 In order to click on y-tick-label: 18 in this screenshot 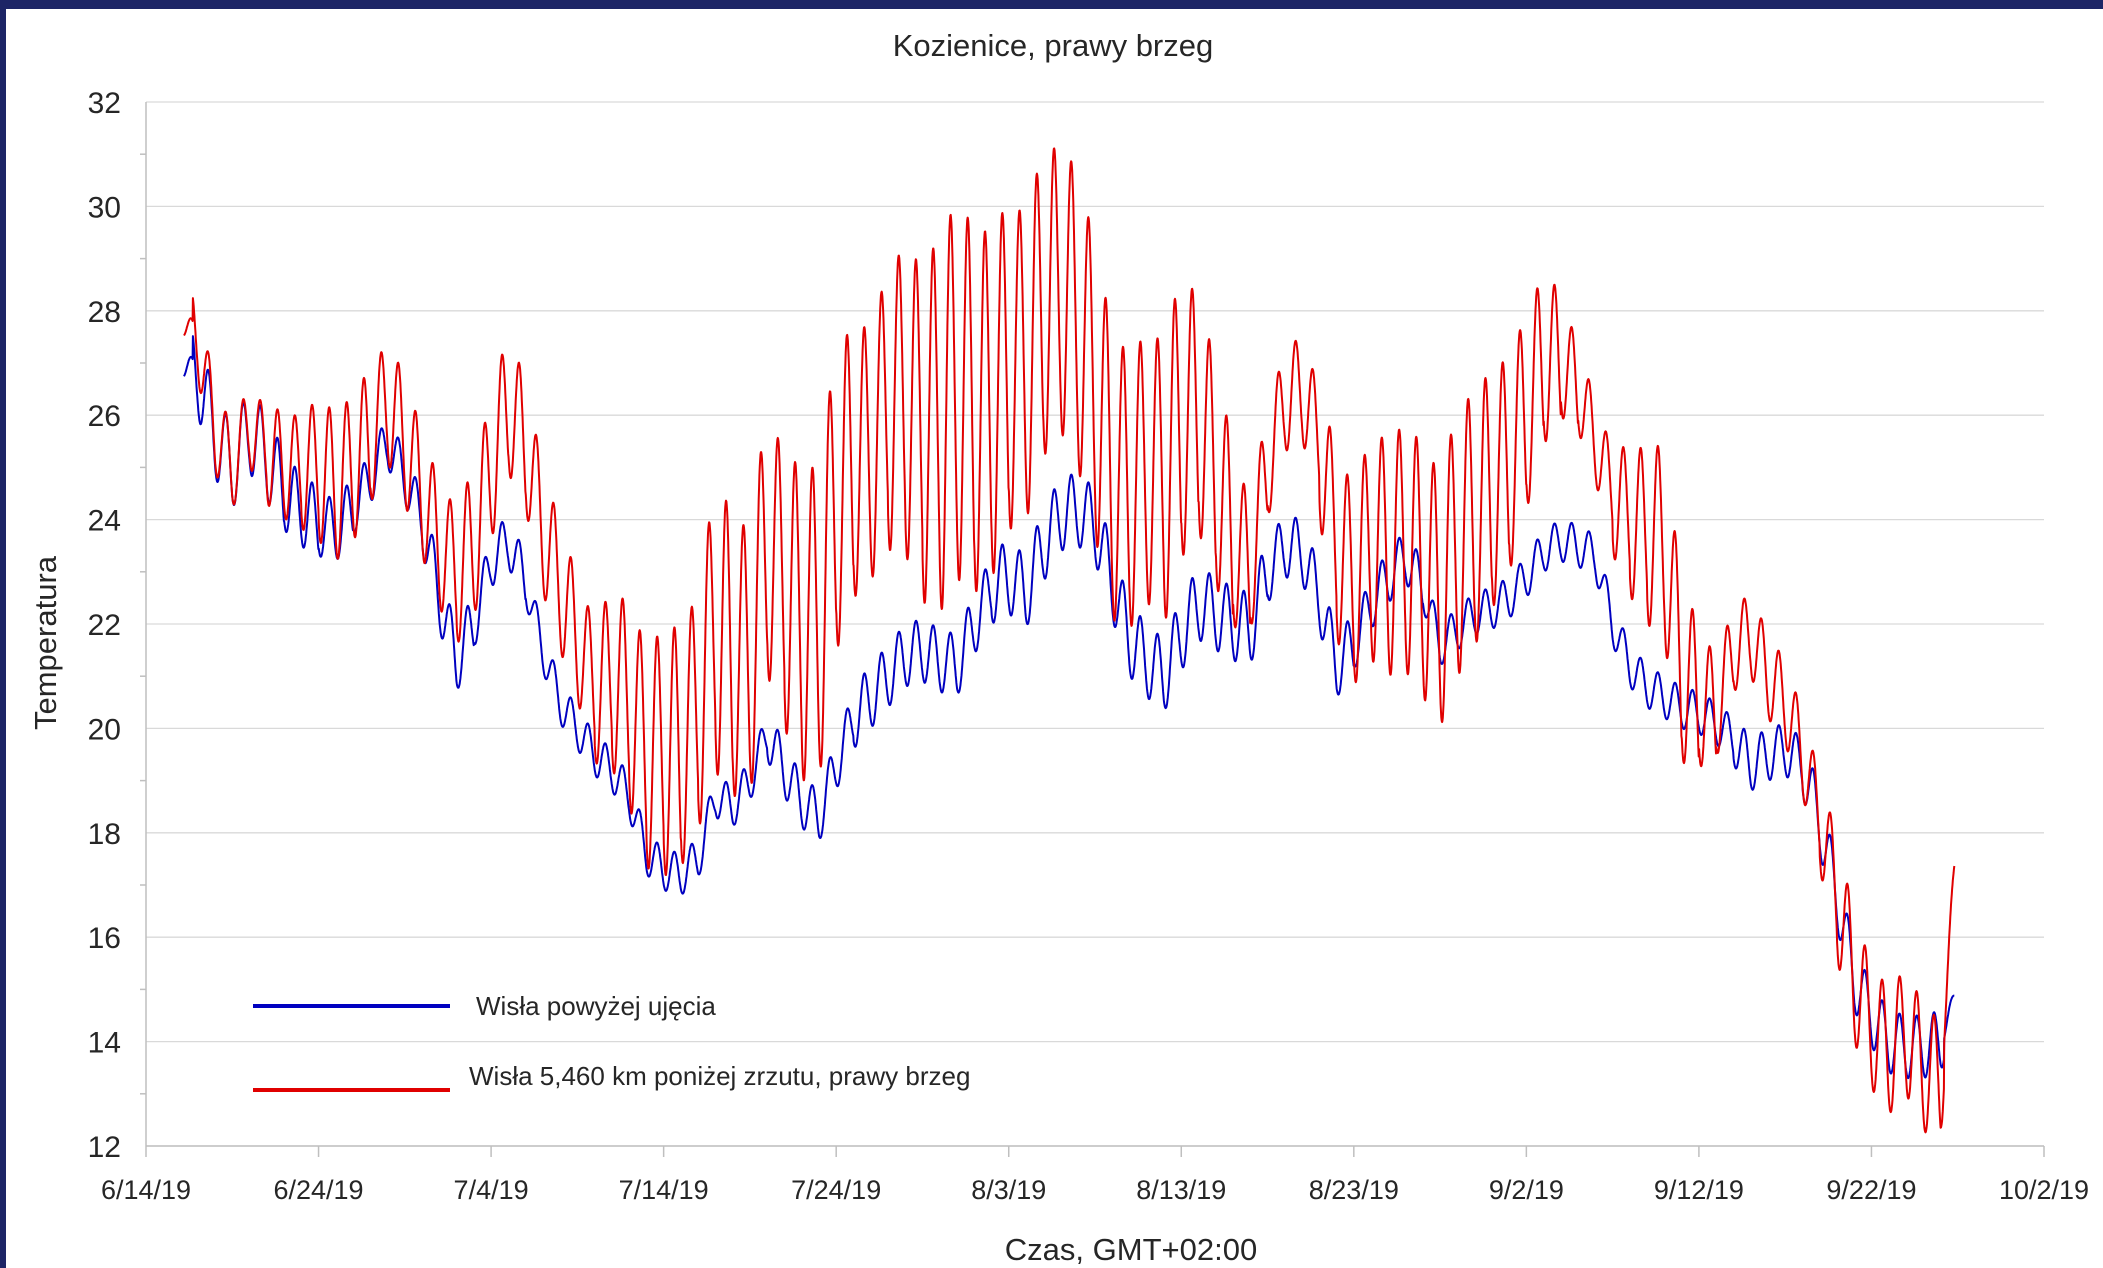, I will do `click(104, 834)`.